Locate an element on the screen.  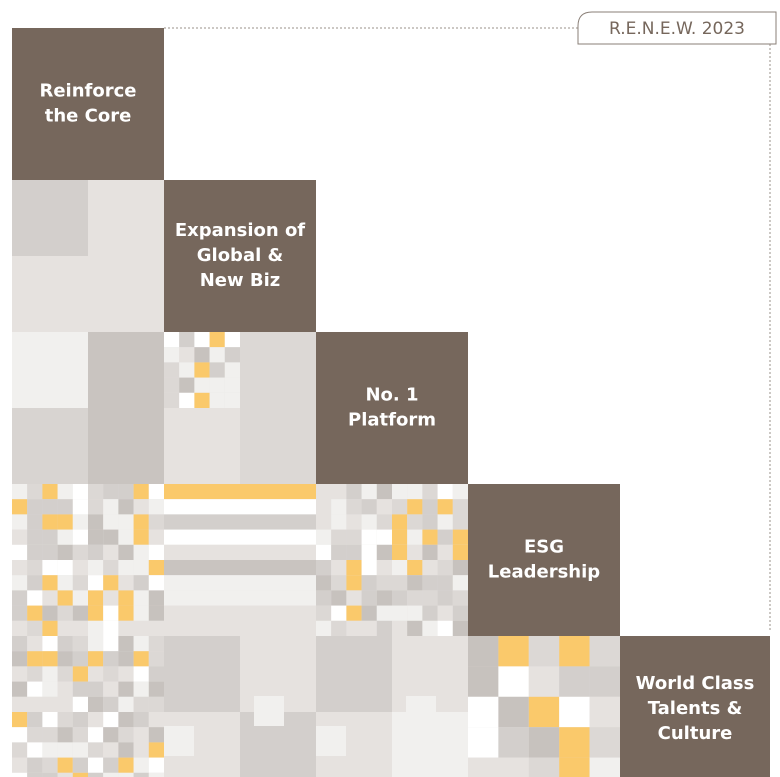
pillar-label: Culture is located at coordinates (695, 733).